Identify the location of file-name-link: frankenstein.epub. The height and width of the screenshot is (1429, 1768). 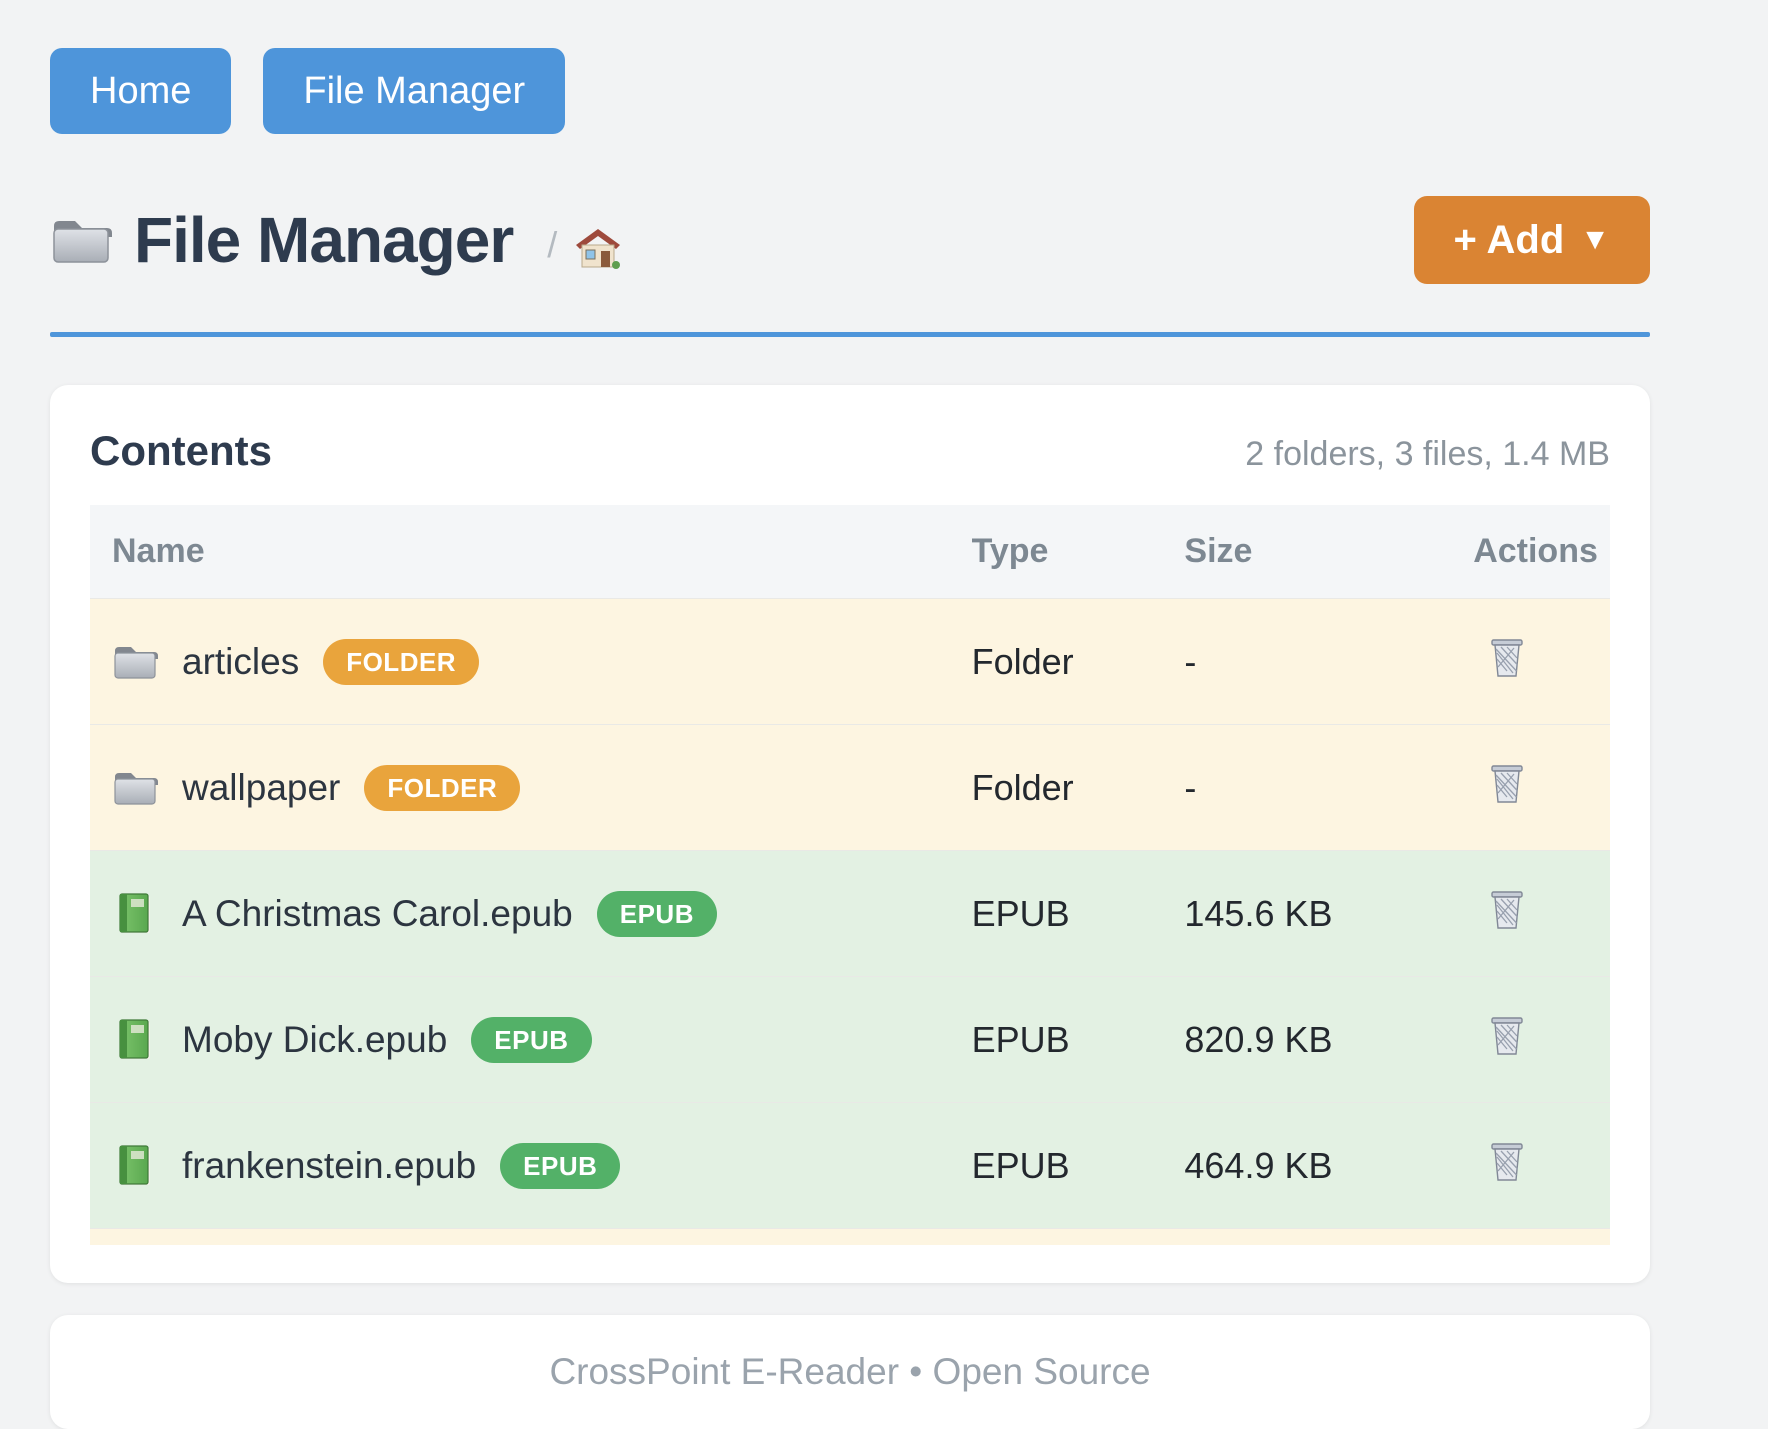
(329, 1165).